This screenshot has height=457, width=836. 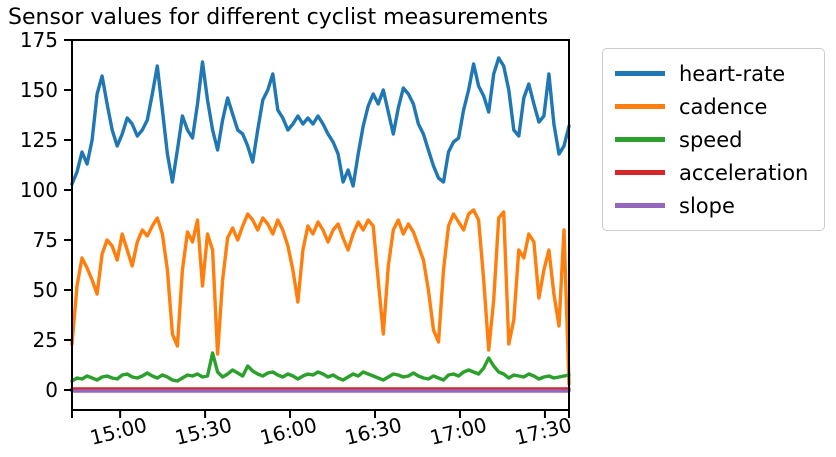 What do you see at coordinates (51, 390) in the screenshot?
I see `y-tick-label: 0` at bounding box center [51, 390].